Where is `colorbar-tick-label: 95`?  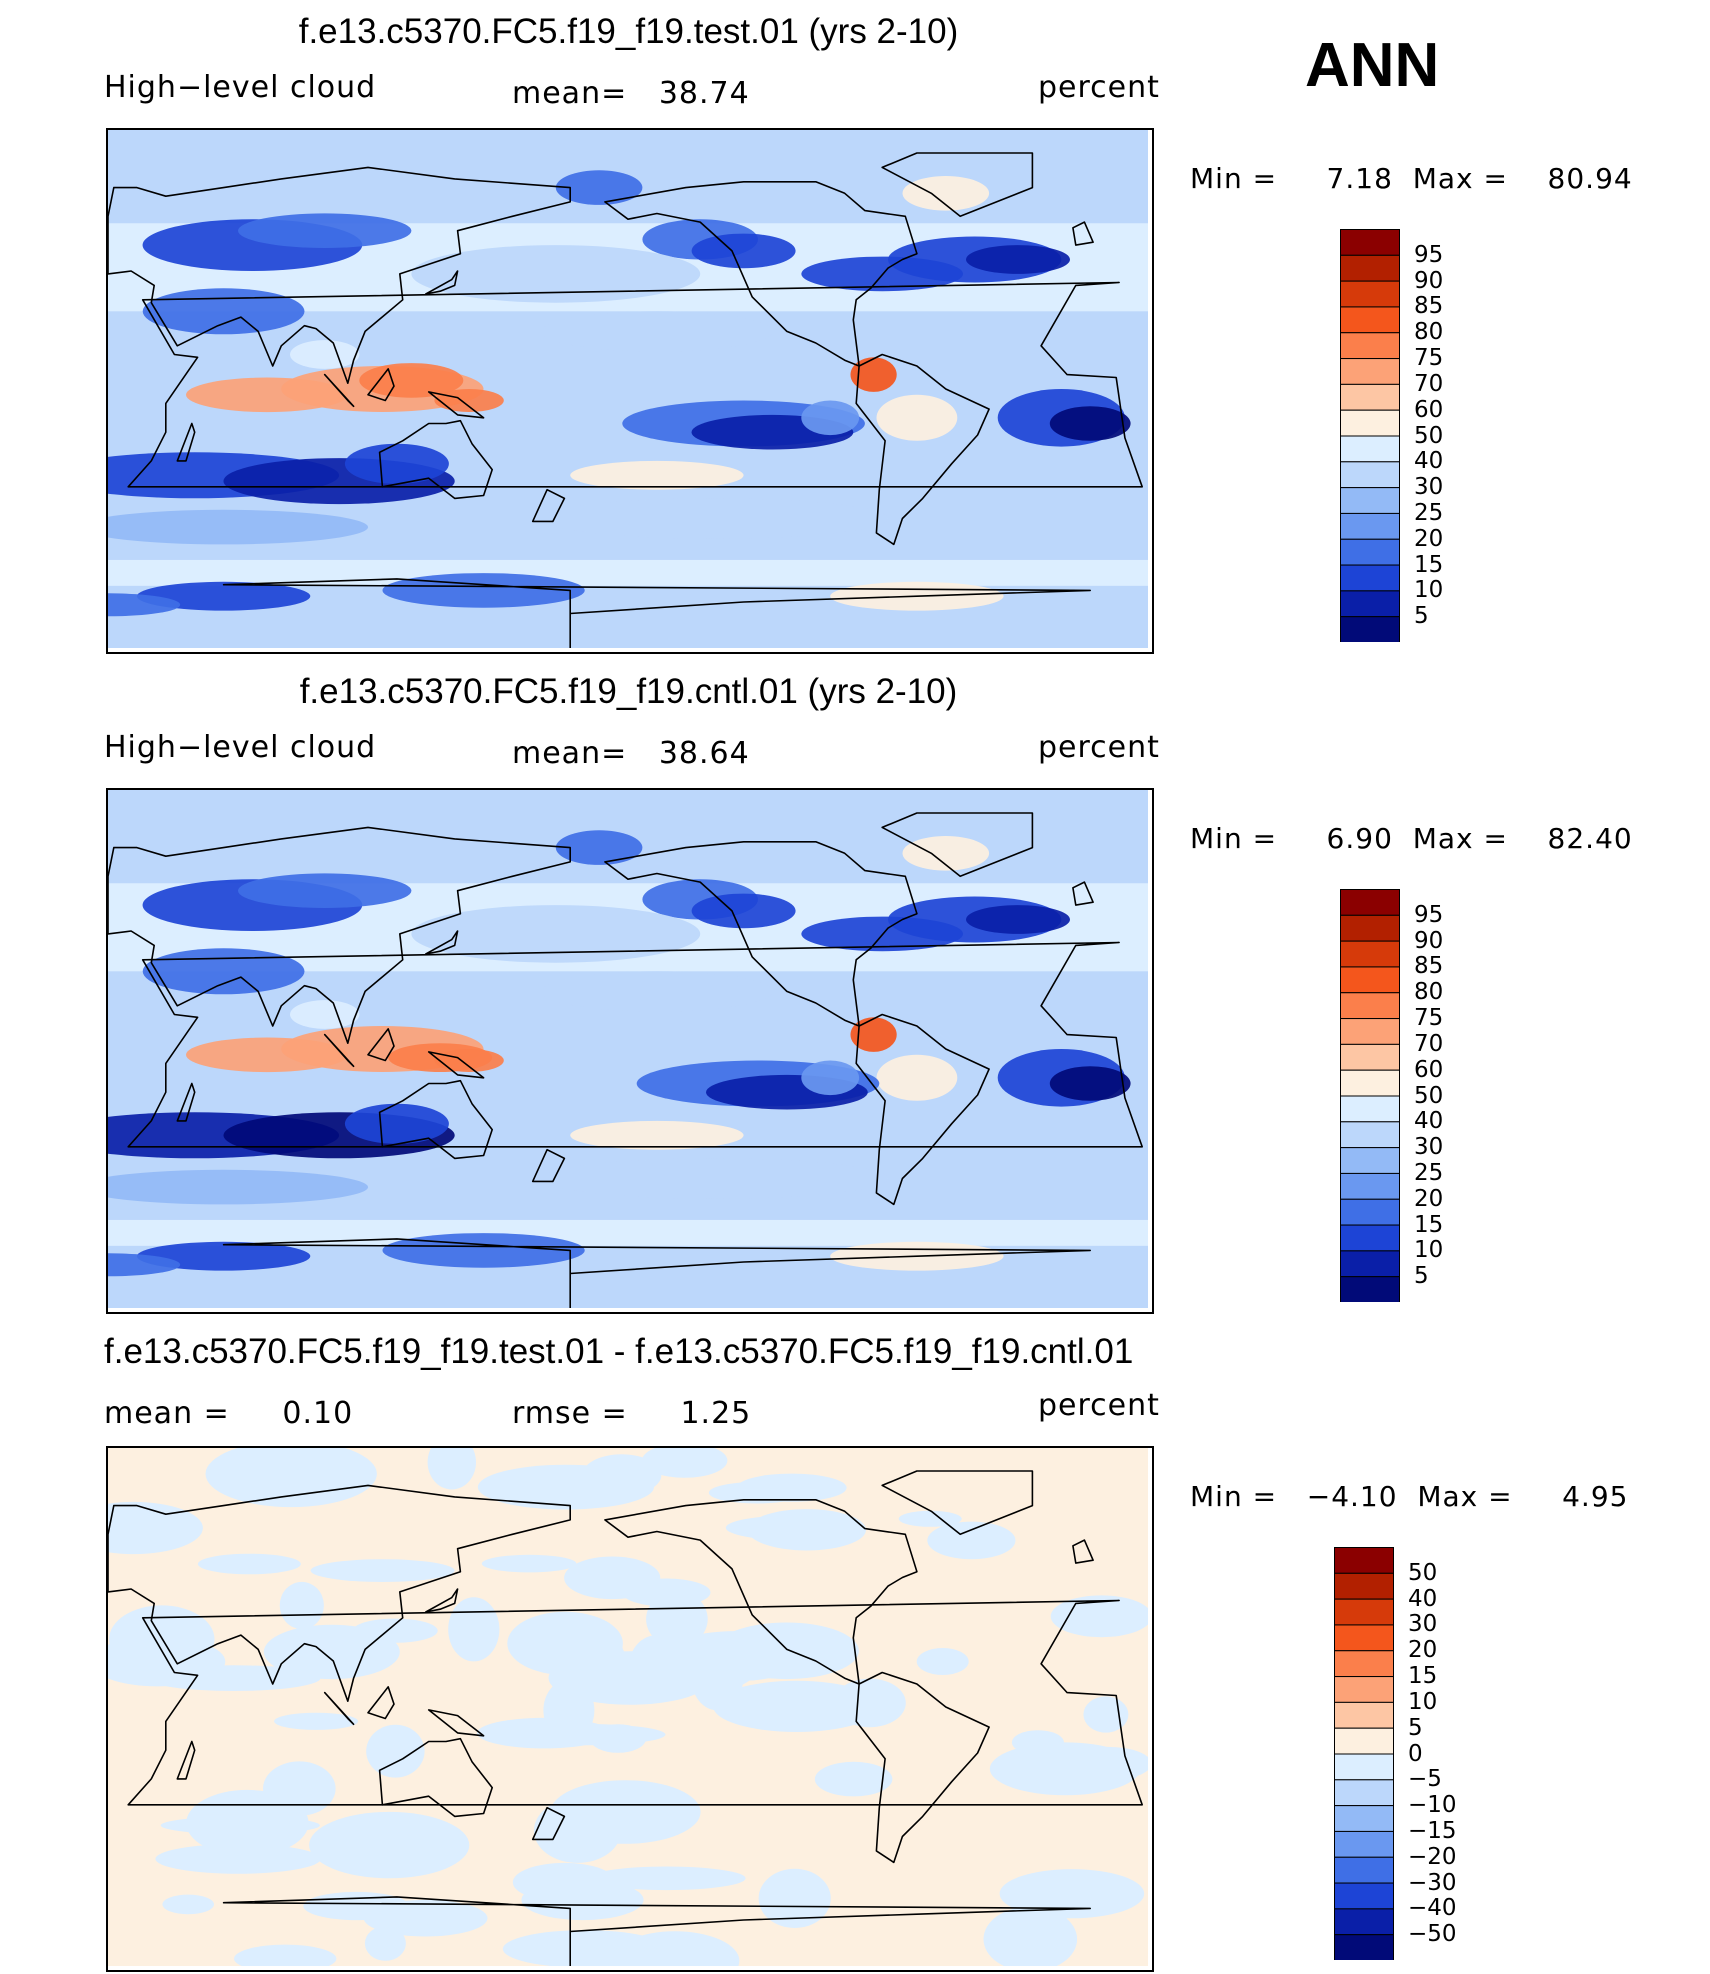 colorbar-tick-label: 95 is located at coordinates (1429, 914).